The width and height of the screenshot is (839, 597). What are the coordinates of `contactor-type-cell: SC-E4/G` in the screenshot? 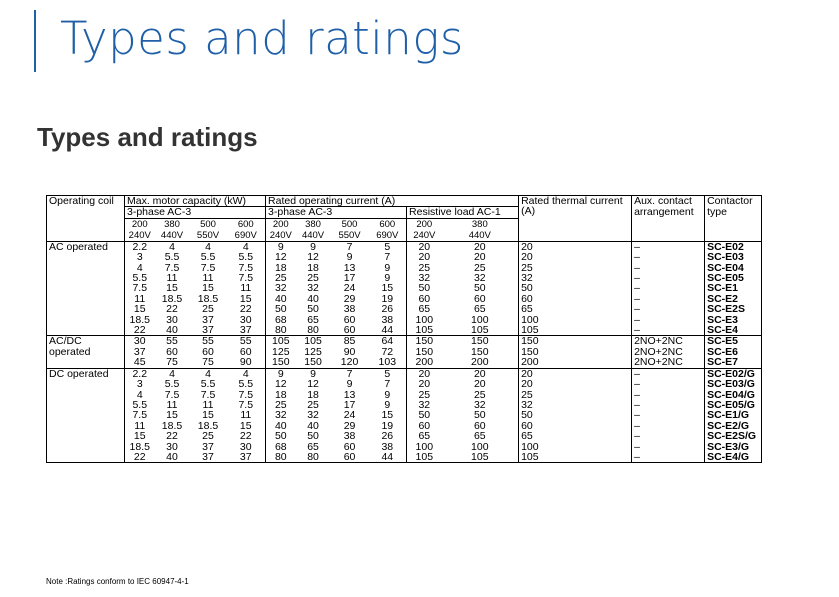 It's located at (733, 457).